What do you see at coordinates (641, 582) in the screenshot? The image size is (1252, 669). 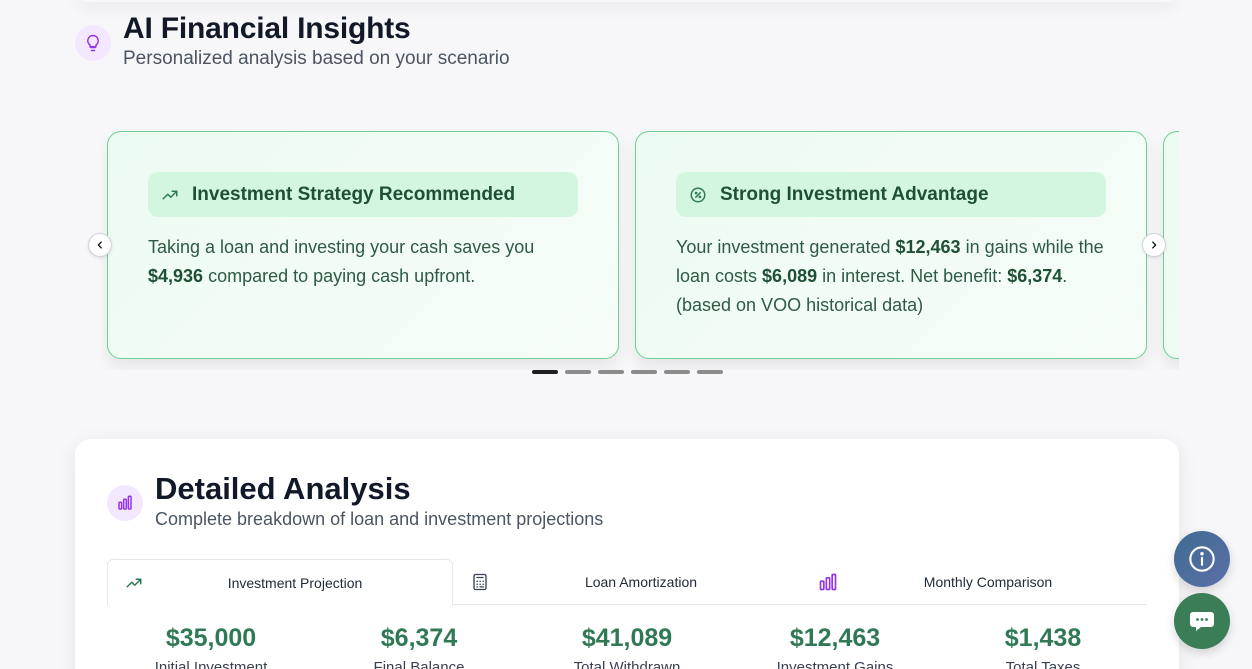 I see `tab-label: Loan Amortization` at bounding box center [641, 582].